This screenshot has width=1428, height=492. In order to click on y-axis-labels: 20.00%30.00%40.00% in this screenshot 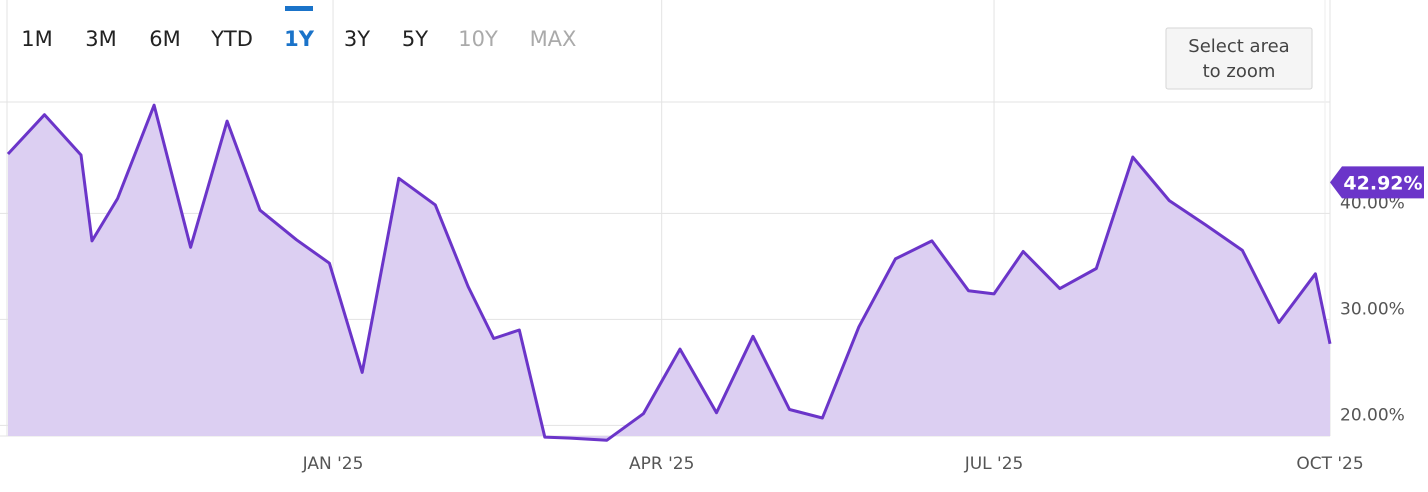, I will do `click(1372, 309)`.